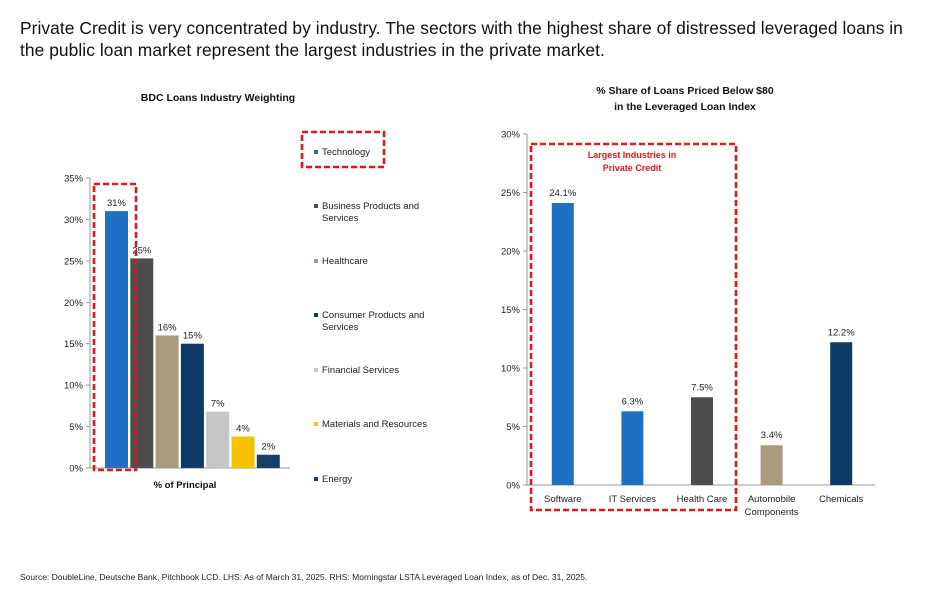 The height and width of the screenshot is (605, 932). Describe the element at coordinates (513, 486) in the screenshot. I see `right-y-tick-label: 0%` at that location.